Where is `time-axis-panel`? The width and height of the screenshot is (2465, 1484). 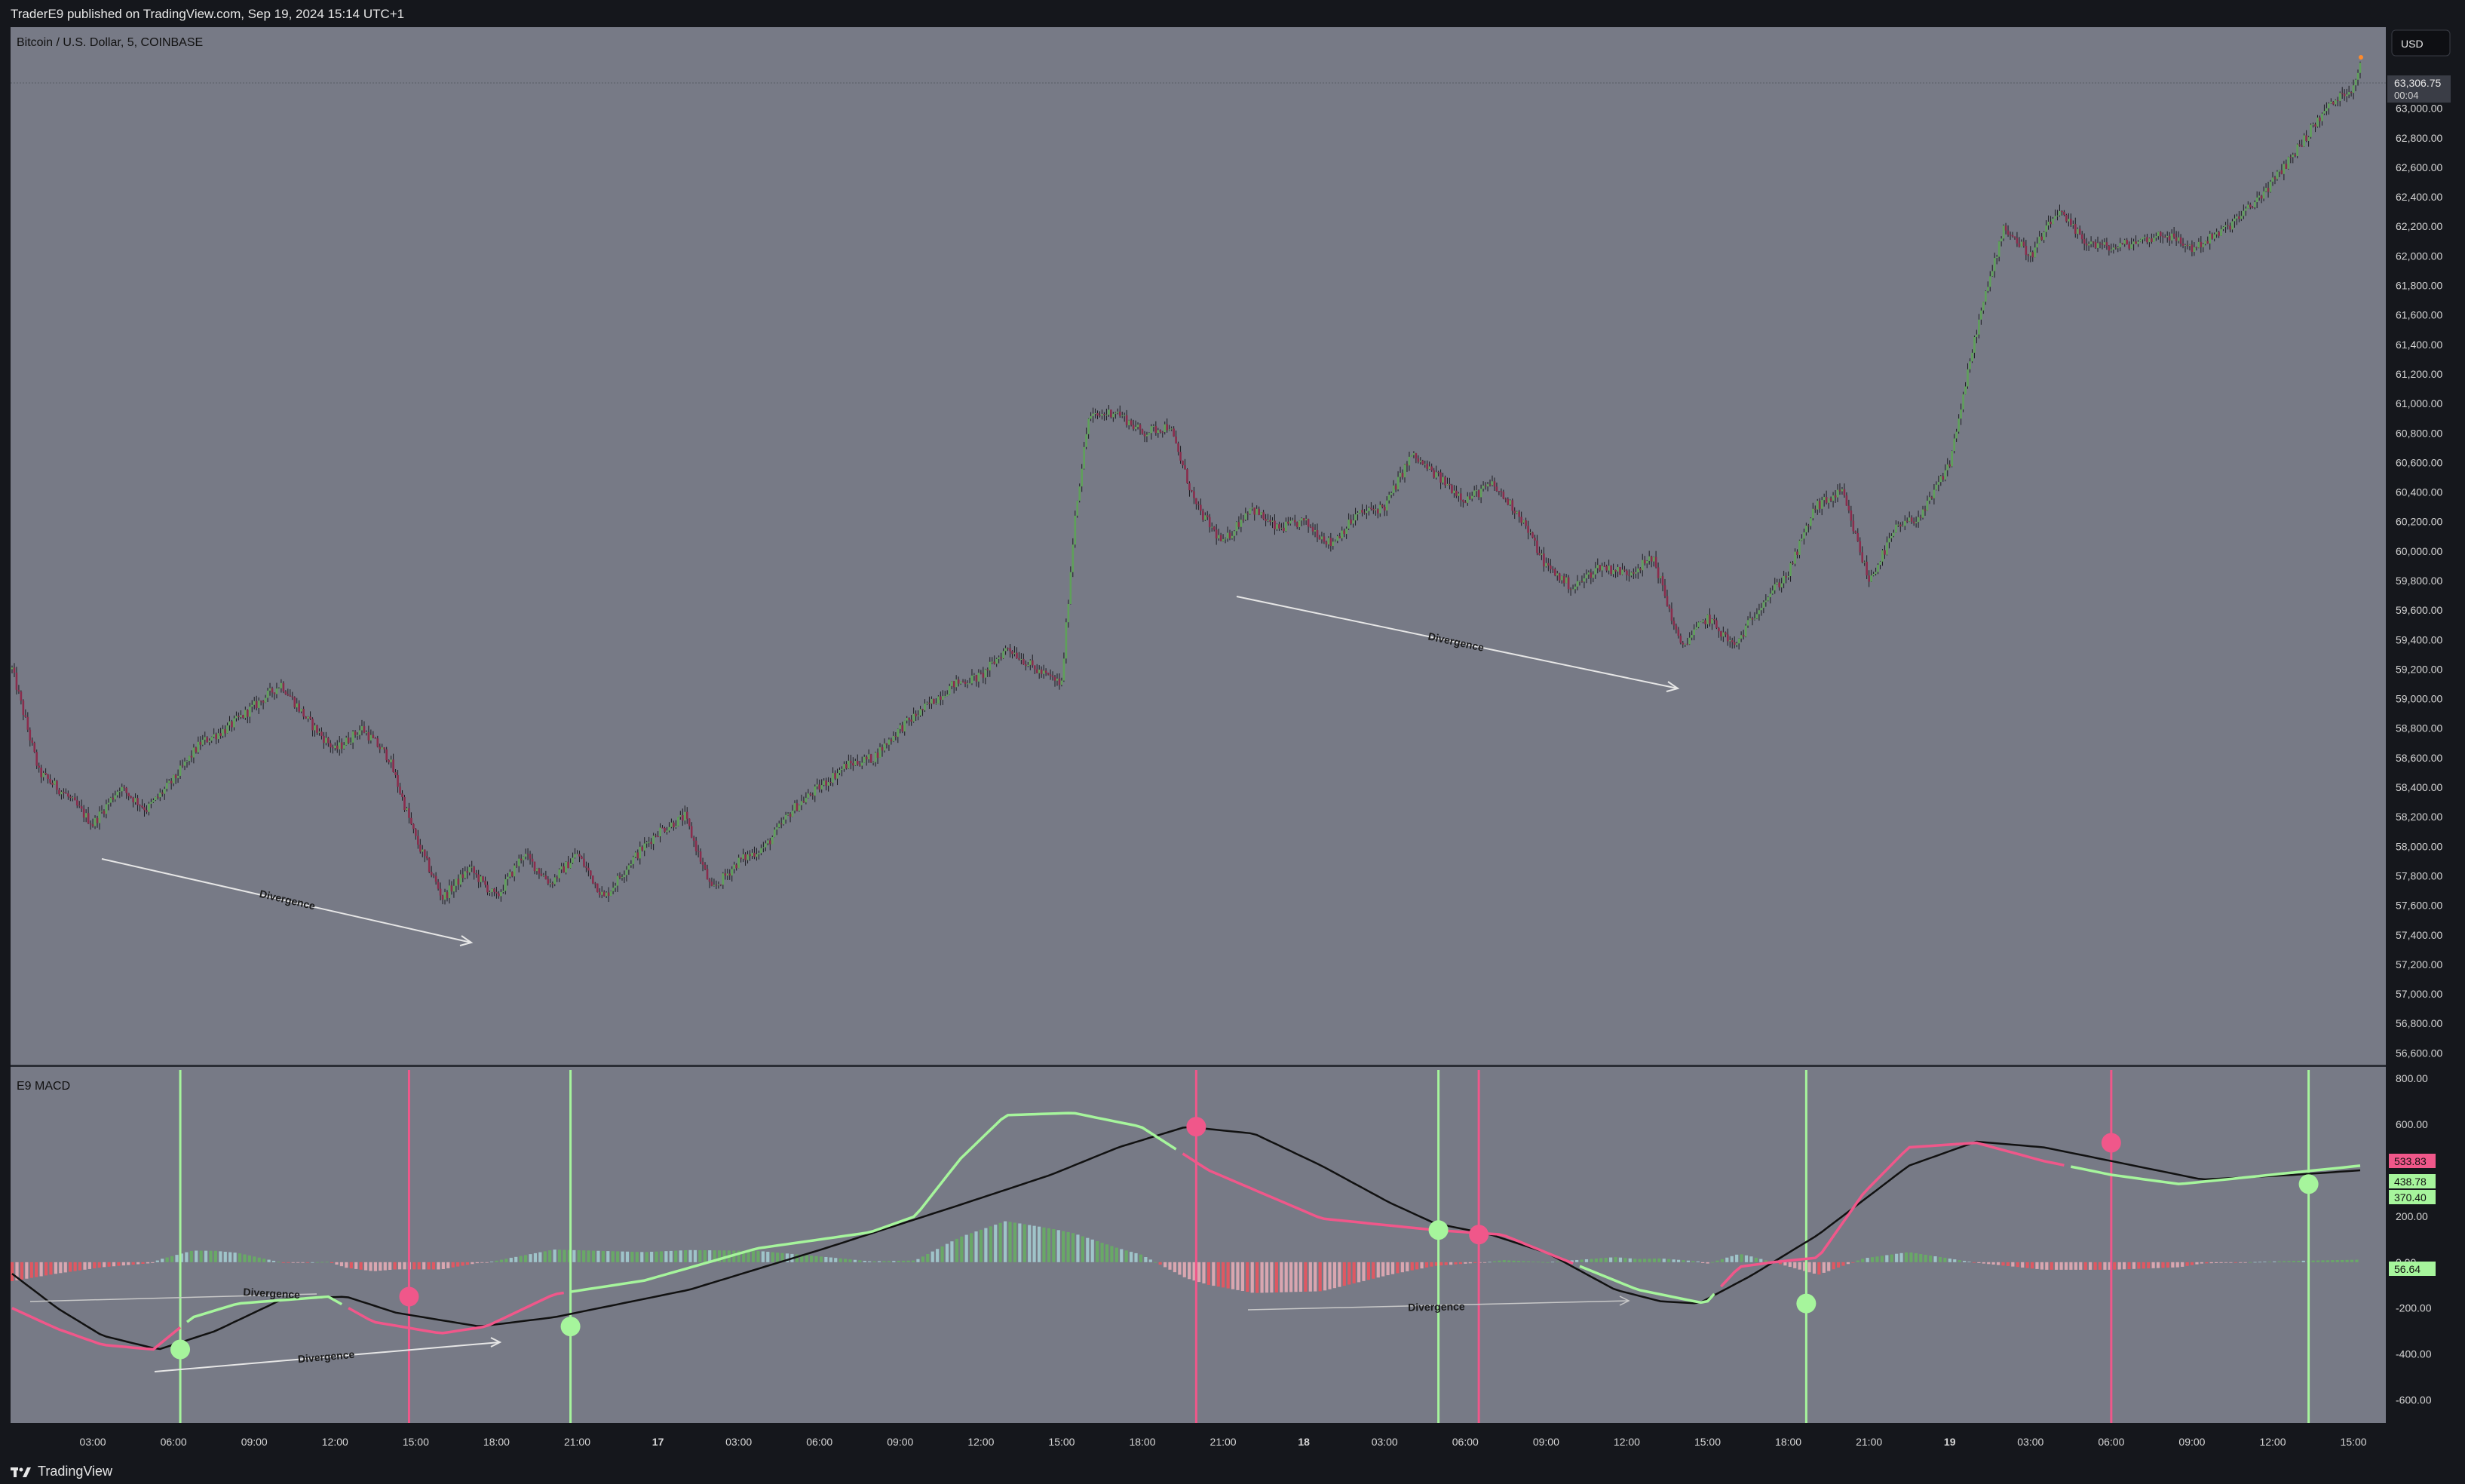 time-axis-panel is located at coordinates (1232, 1440).